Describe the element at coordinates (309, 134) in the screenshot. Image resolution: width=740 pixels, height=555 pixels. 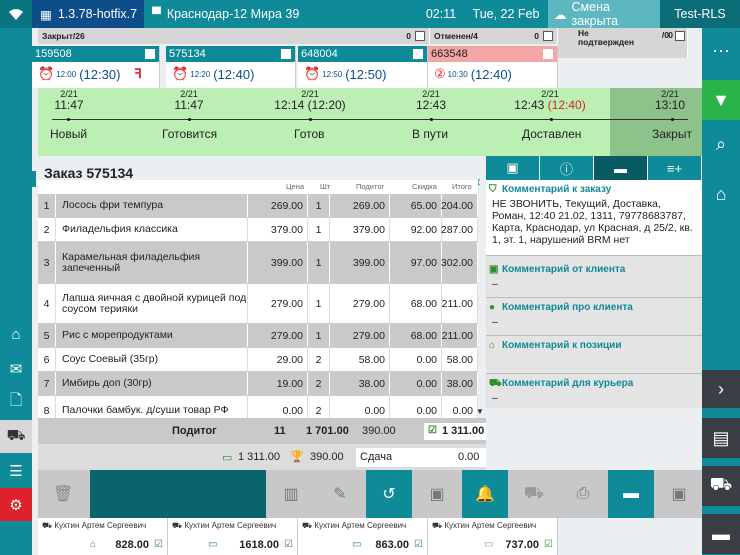
I see `timeline-label: Готов` at that location.